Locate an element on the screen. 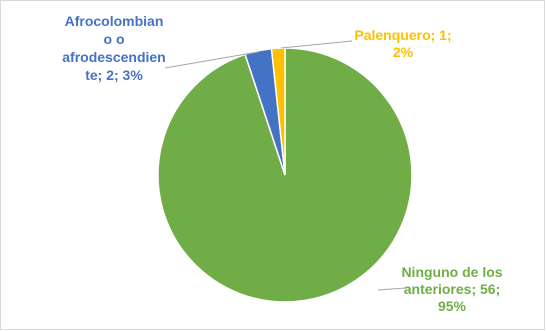 The height and width of the screenshot is (331, 546). data-label-line: afrodescendien is located at coordinates (113, 57).